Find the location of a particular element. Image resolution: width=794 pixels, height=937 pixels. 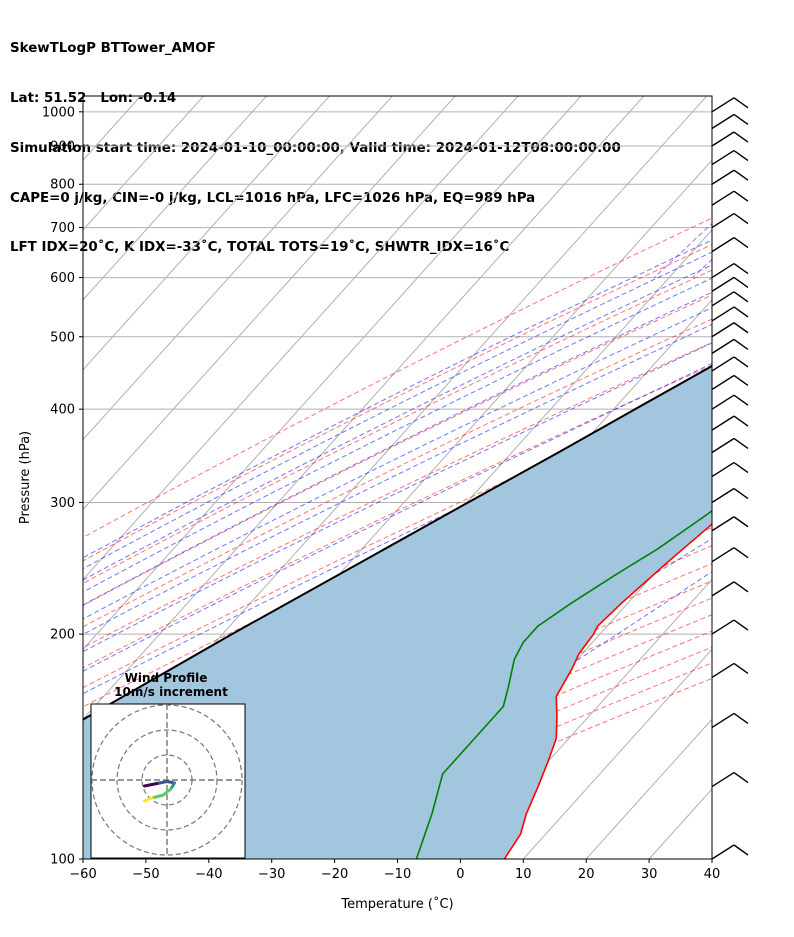

y-tick-label: 700 is located at coordinates (62, 228).